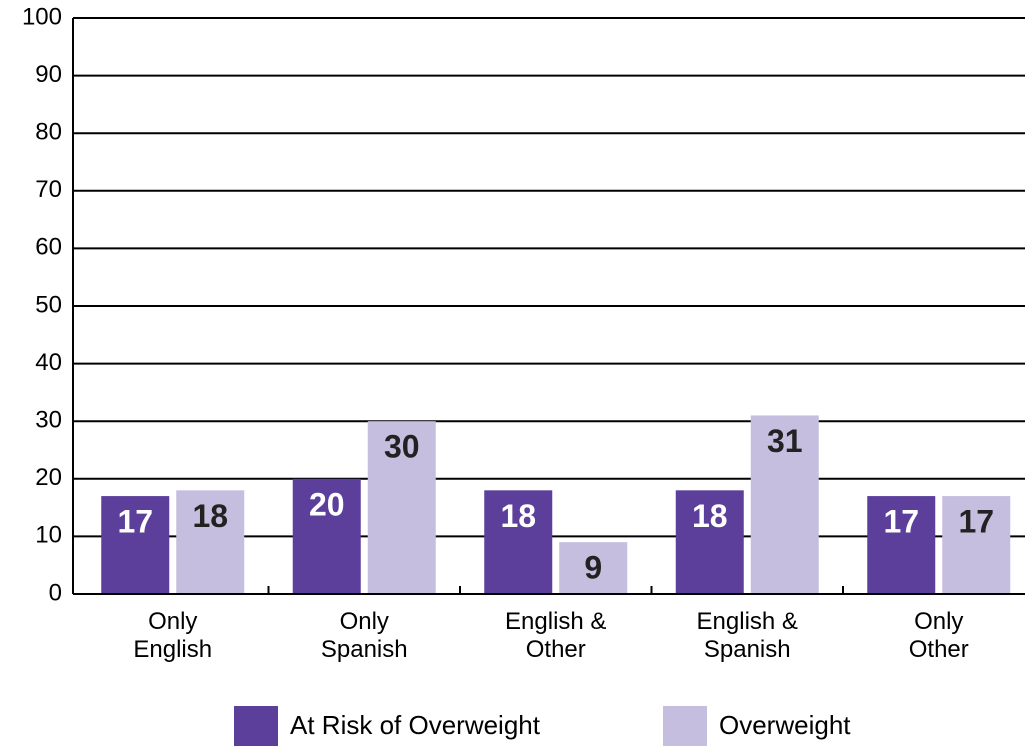  I want to click on y-tick-label: 10, so click(48, 535).